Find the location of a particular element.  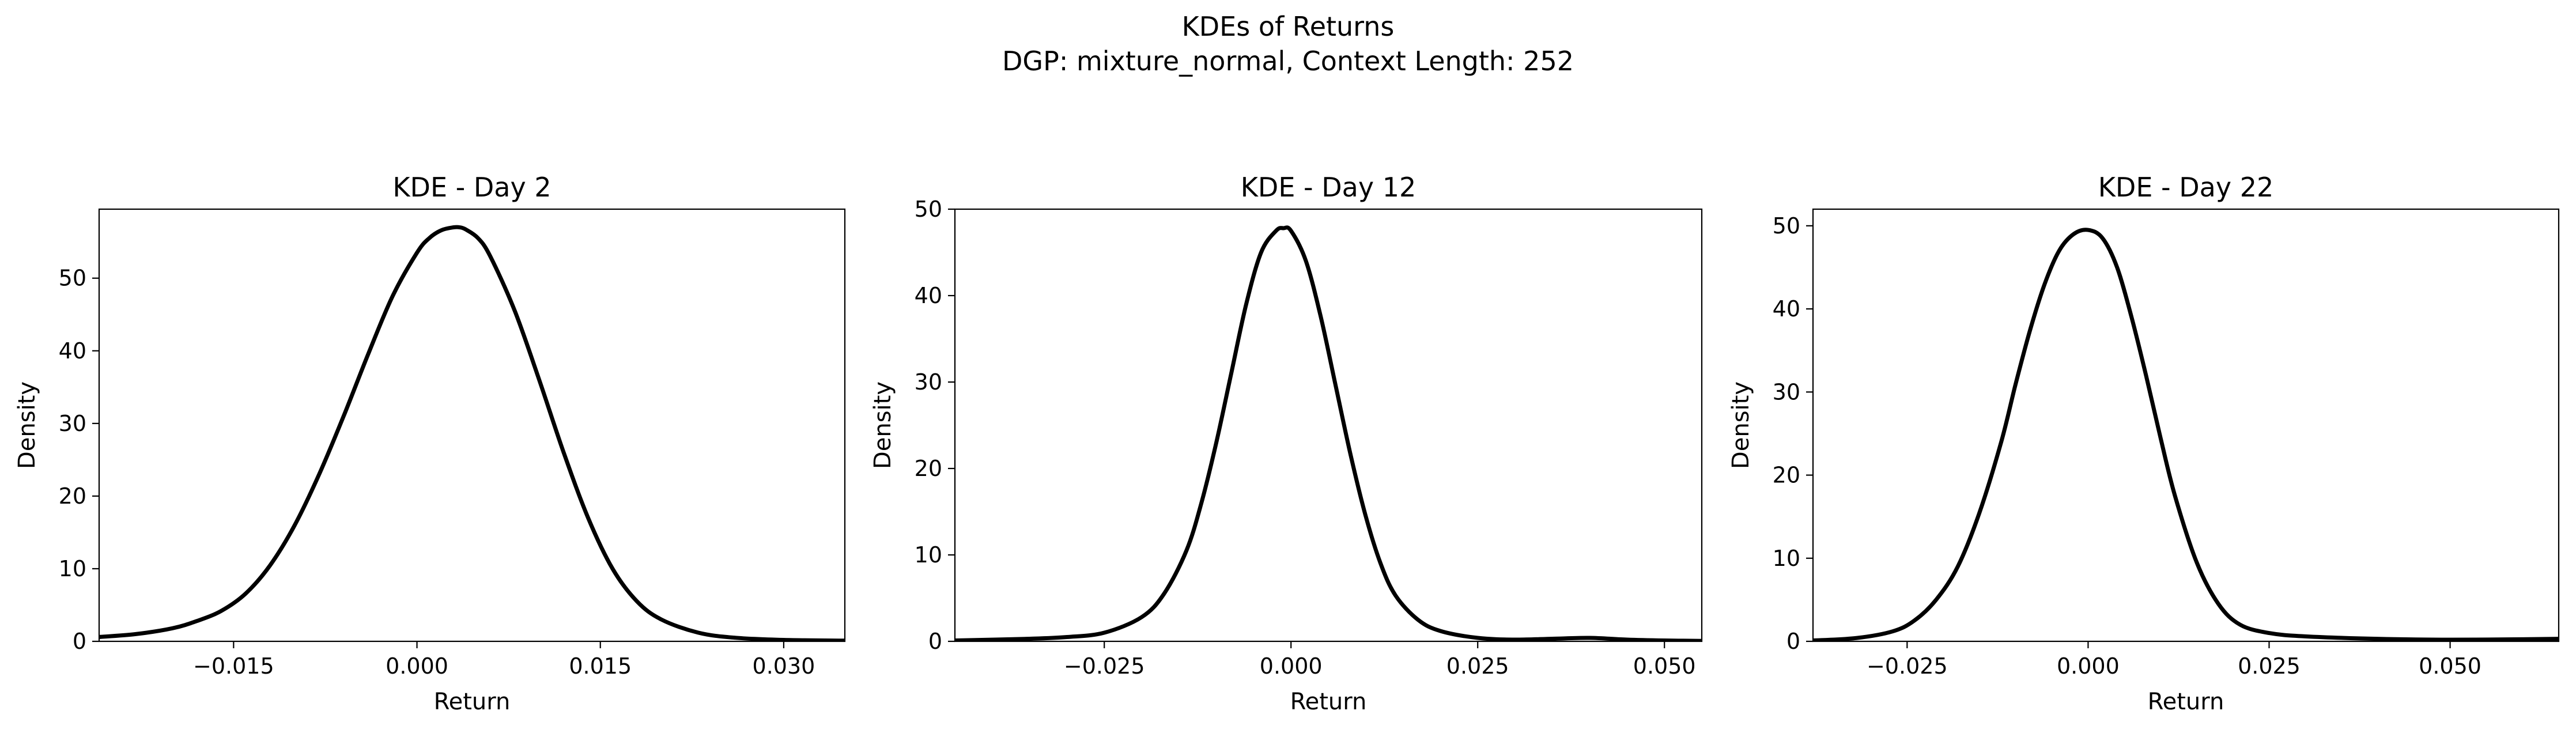

x-tick-label: 0.015 is located at coordinates (600, 666).